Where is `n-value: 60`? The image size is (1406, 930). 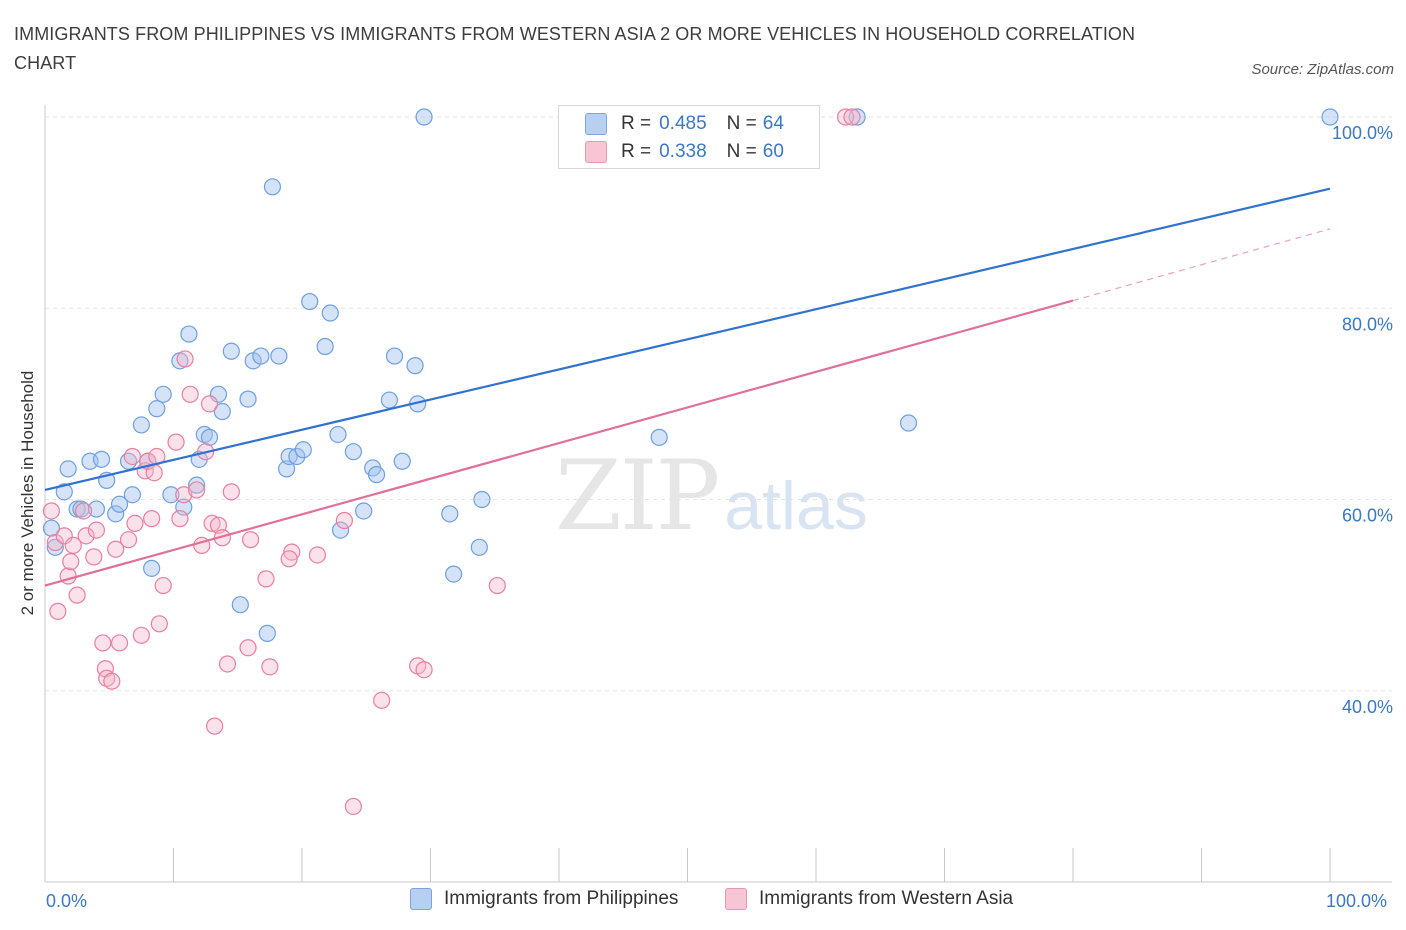 n-value: 60 is located at coordinates (773, 151).